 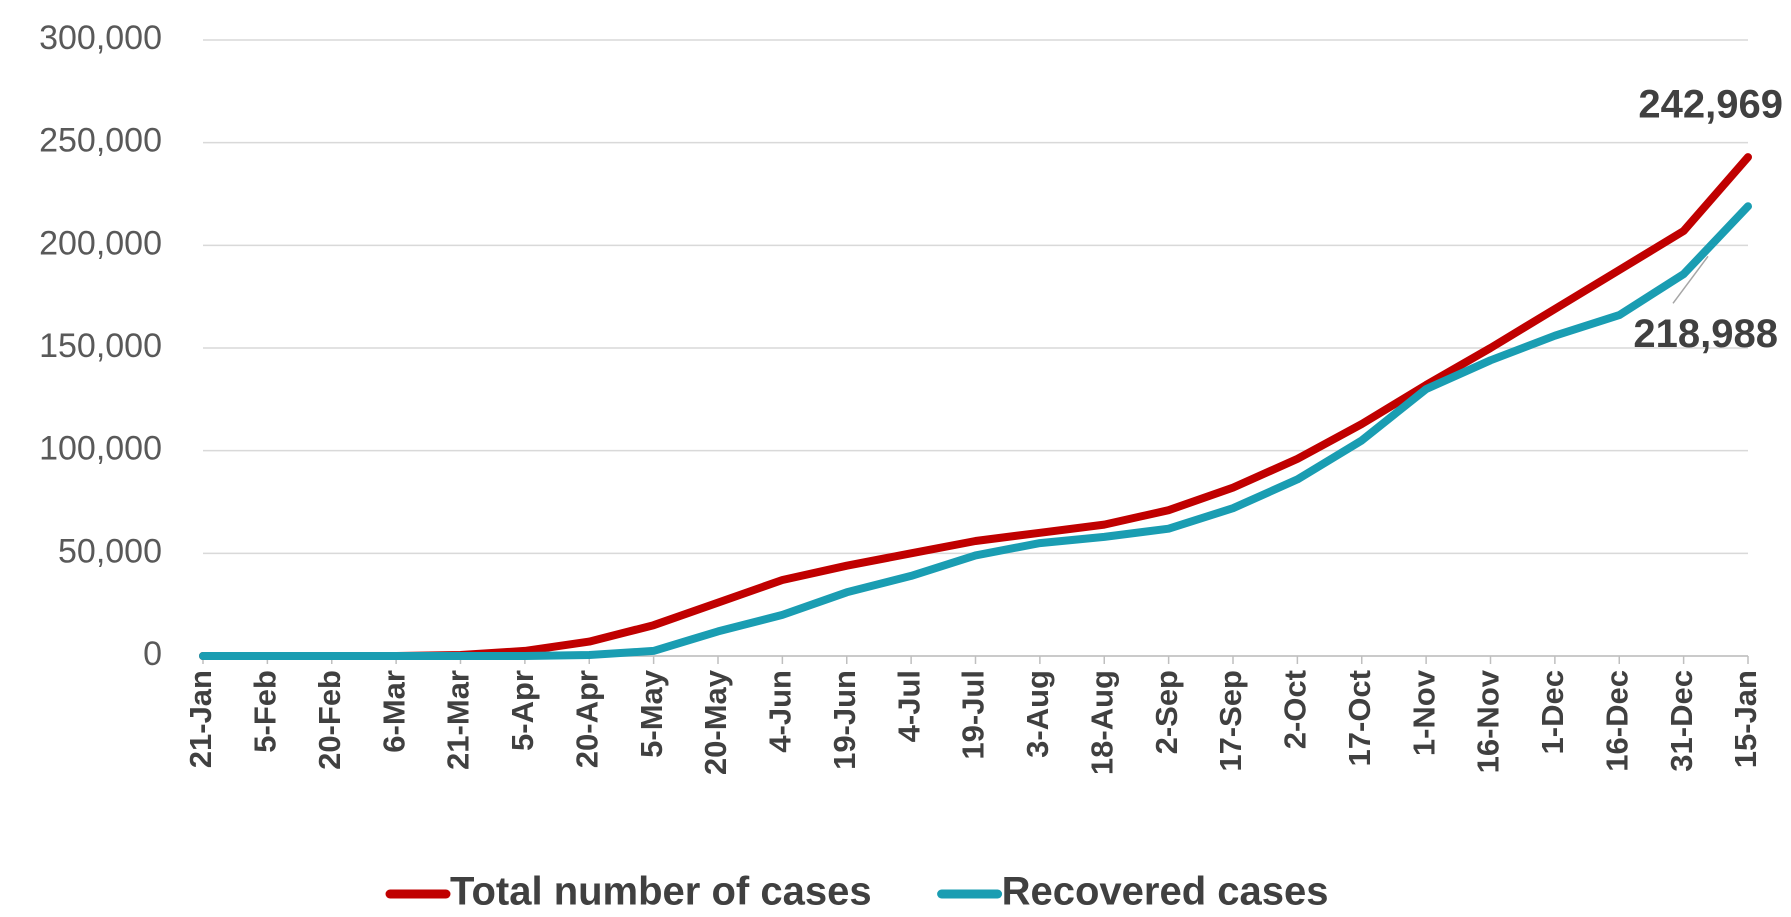 I want to click on x-tick-label: 17-Sep, so click(x=1230, y=721).